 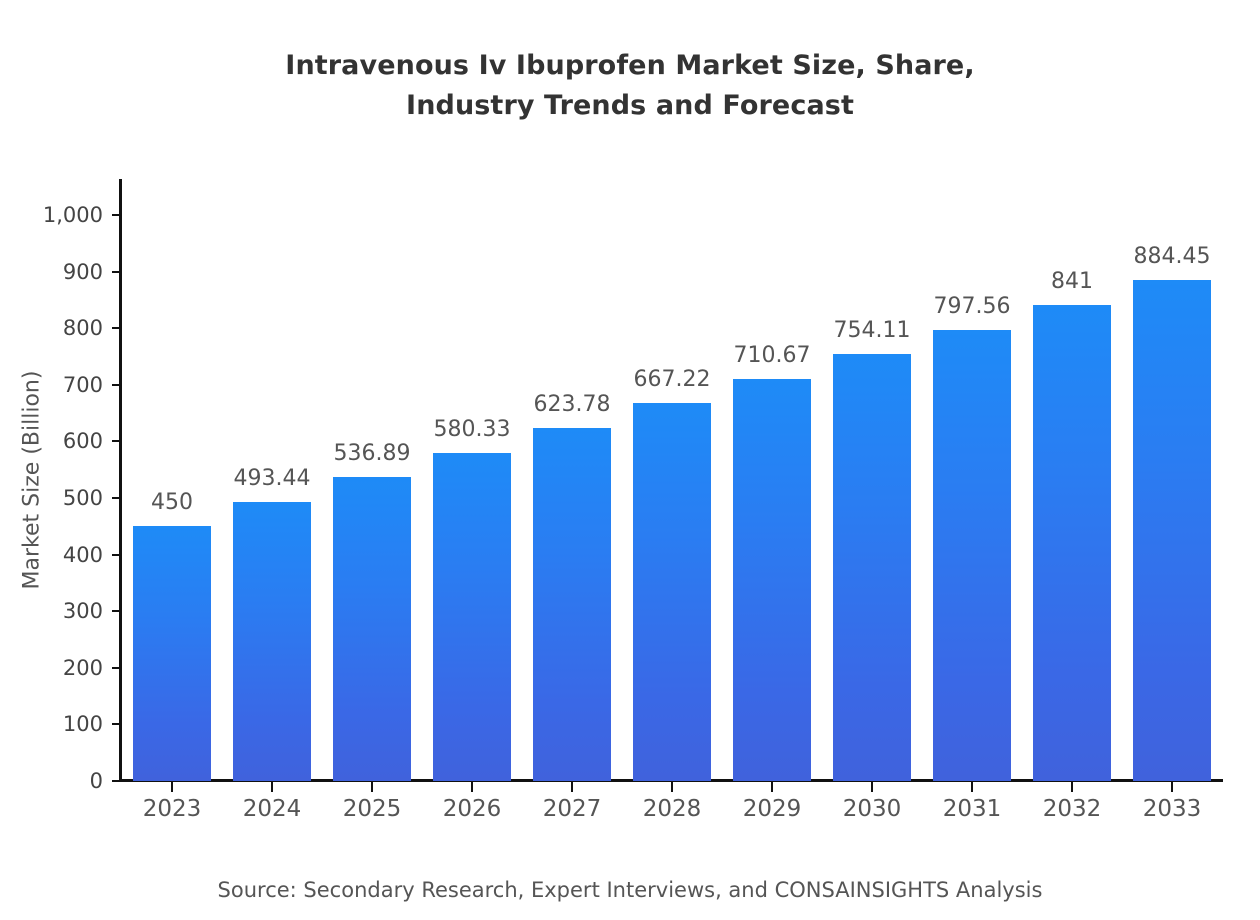 I want to click on y-axis-tick-label: 200, so click(x=82, y=667).